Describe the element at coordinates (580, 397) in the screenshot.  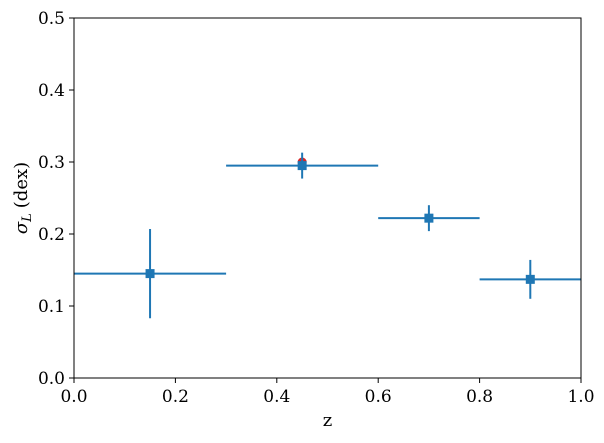
I see `x-tick-label: 1.0` at that location.